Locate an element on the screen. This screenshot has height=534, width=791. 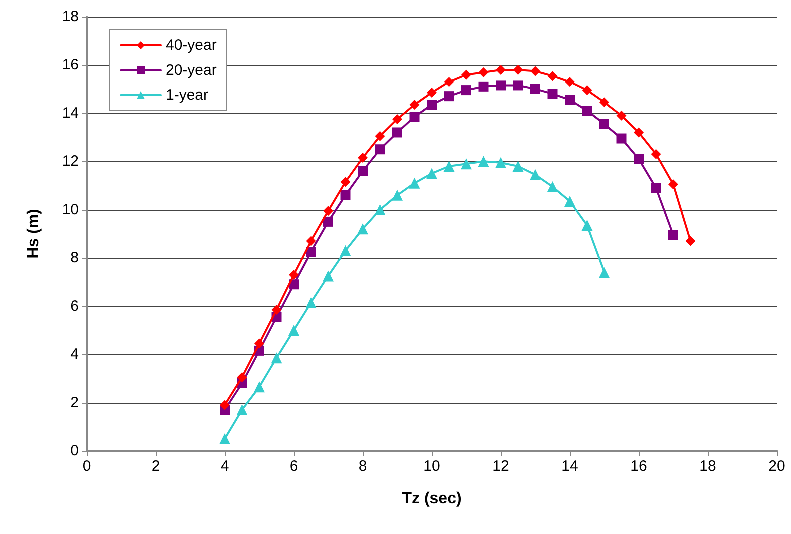
y-tick-label: 8 is located at coordinates (74, 258).